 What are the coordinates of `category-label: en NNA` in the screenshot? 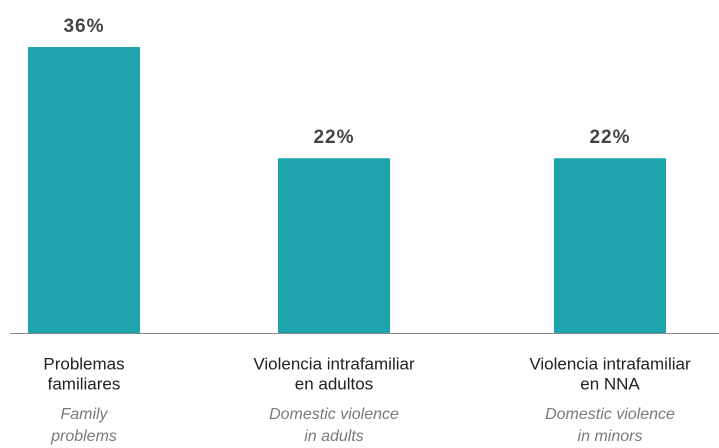 It's located at (610, 383).